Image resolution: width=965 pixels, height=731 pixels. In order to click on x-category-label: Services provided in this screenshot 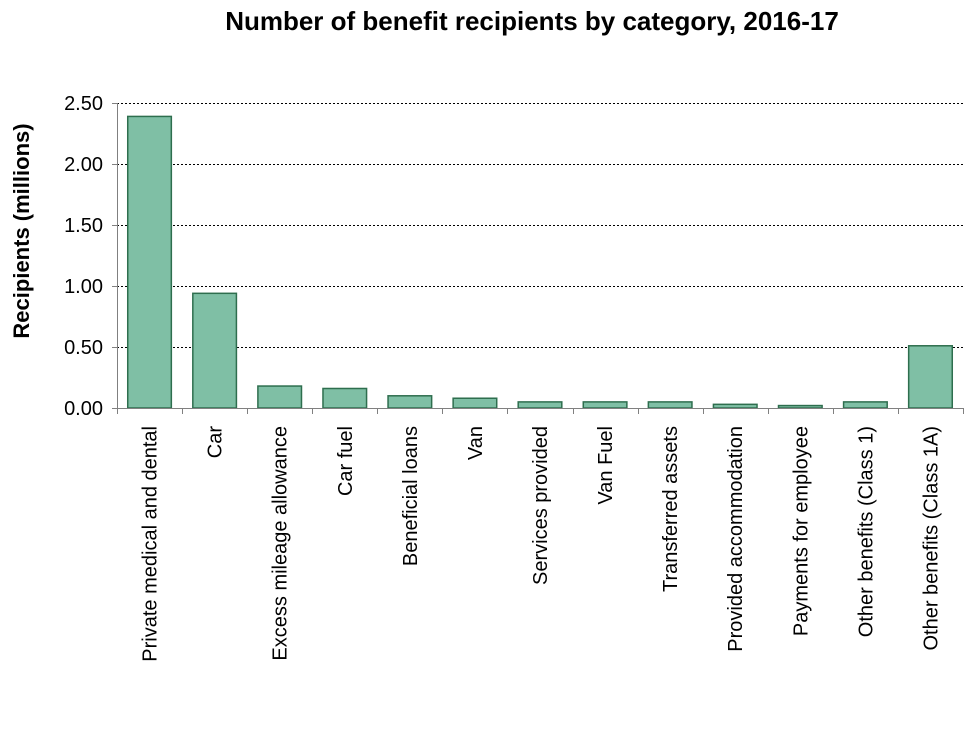, I will do `click(541, 505)`.